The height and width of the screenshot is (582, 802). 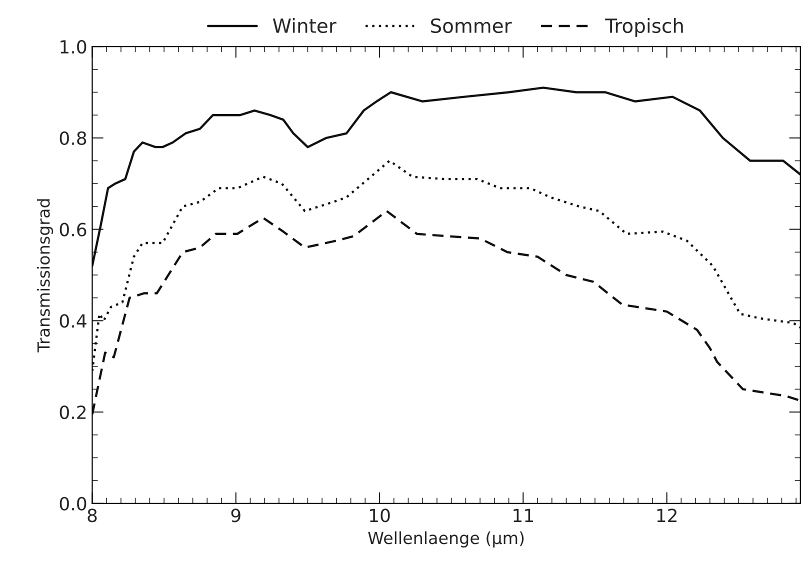 What do you see at coordinates (73, 503) in the screenshot?
I see `y-tick-label: 0.0` at bounding box center [73, 503].